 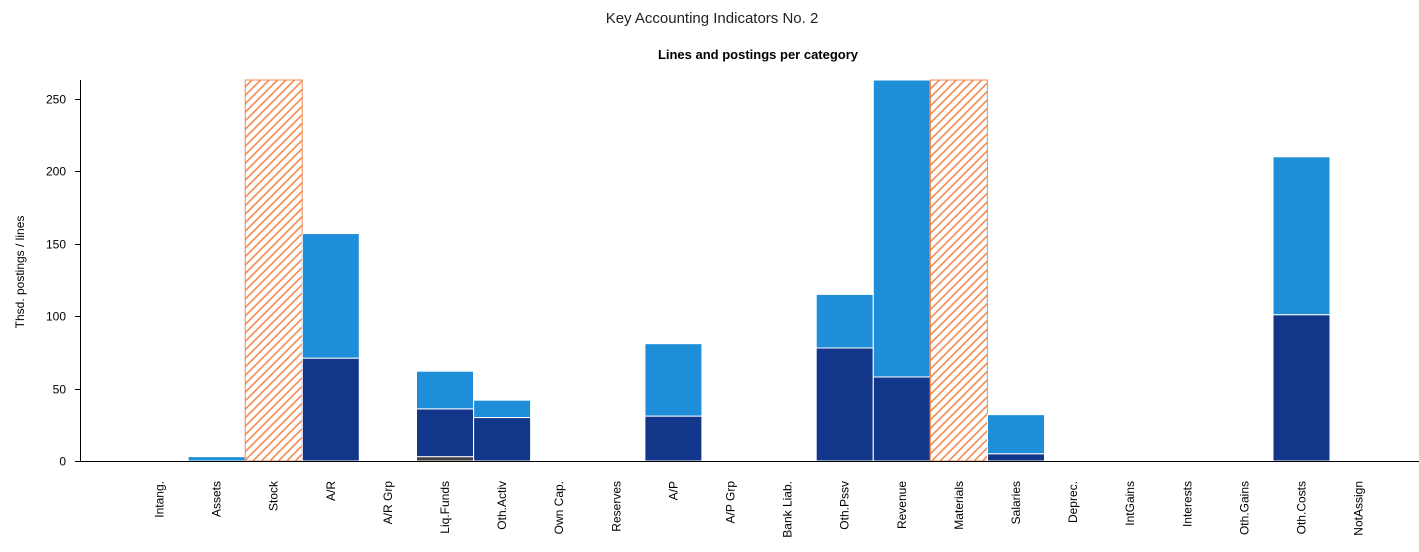 I want to click on y-tick-label: 250, so click(x=56, y=100).